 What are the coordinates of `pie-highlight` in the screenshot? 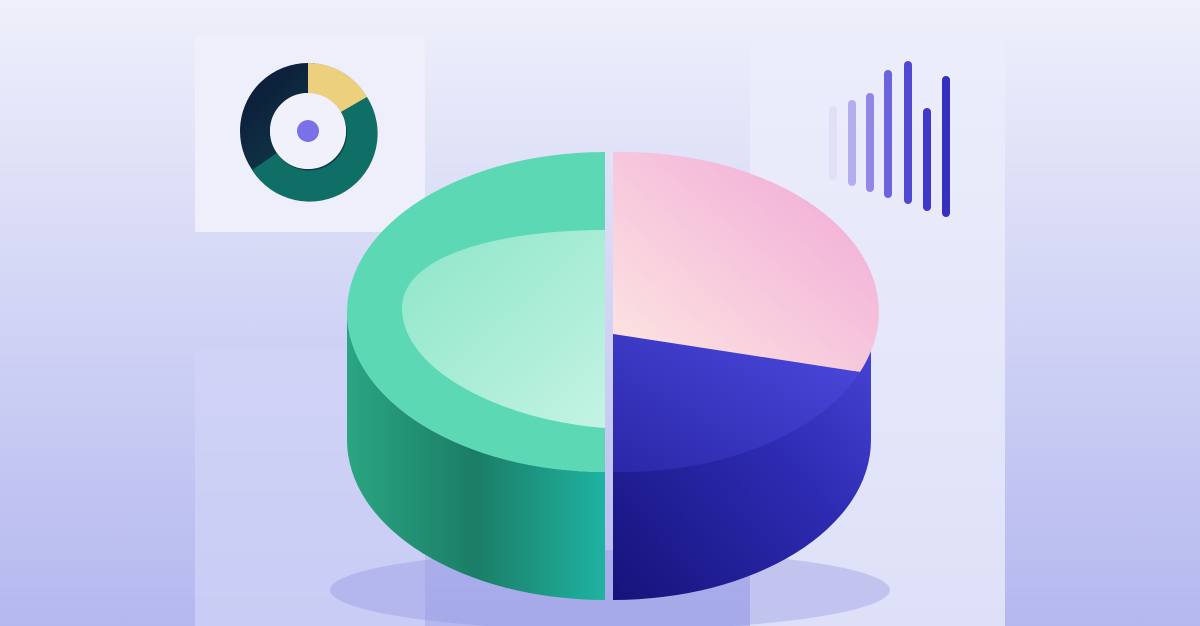 It's located at (503, 329).